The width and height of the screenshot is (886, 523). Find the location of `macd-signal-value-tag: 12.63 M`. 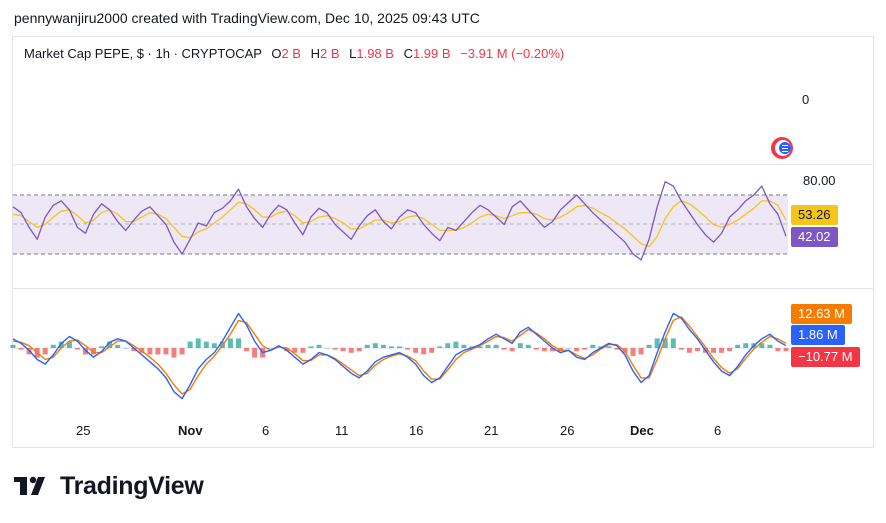

macd-signal-value-tag: 12.63 M is located at coordinates (821, 314).